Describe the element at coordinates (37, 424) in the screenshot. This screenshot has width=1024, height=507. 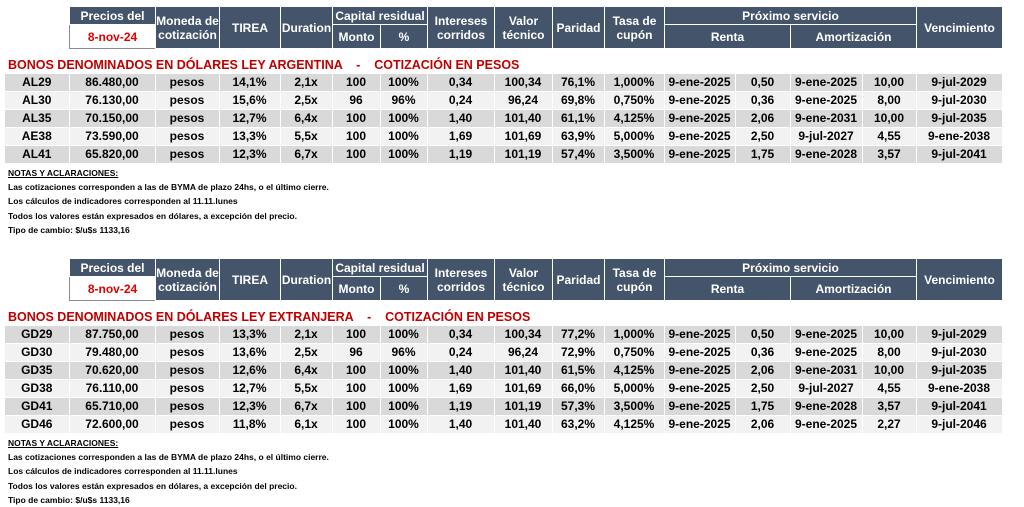
I see `cell-ticker: GD46` at that location.